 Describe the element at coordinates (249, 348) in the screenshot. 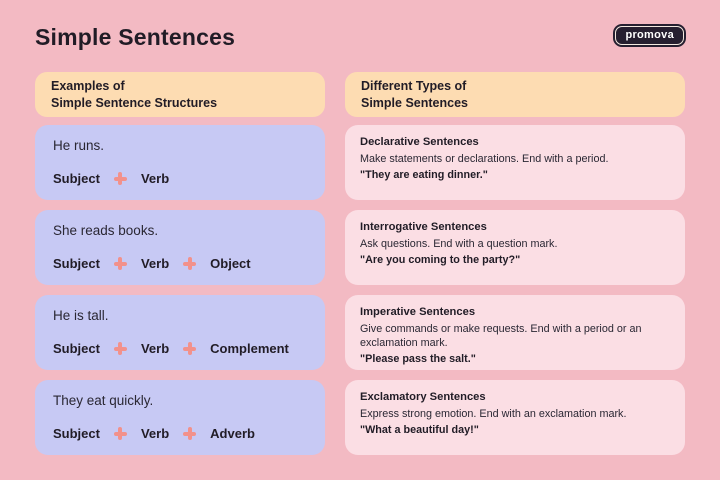

I see `part-label: Complement` at that location.